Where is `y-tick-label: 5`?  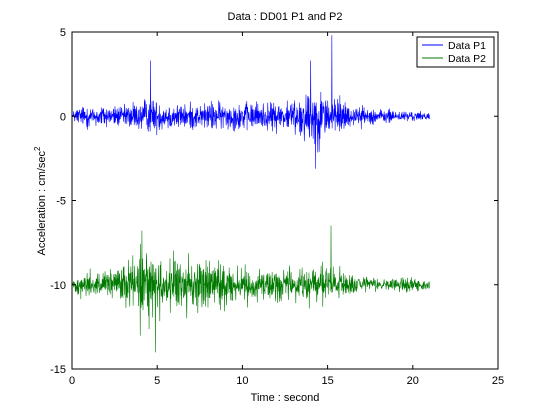
y-tick-label: 5 is located at coordinates (63, 33).